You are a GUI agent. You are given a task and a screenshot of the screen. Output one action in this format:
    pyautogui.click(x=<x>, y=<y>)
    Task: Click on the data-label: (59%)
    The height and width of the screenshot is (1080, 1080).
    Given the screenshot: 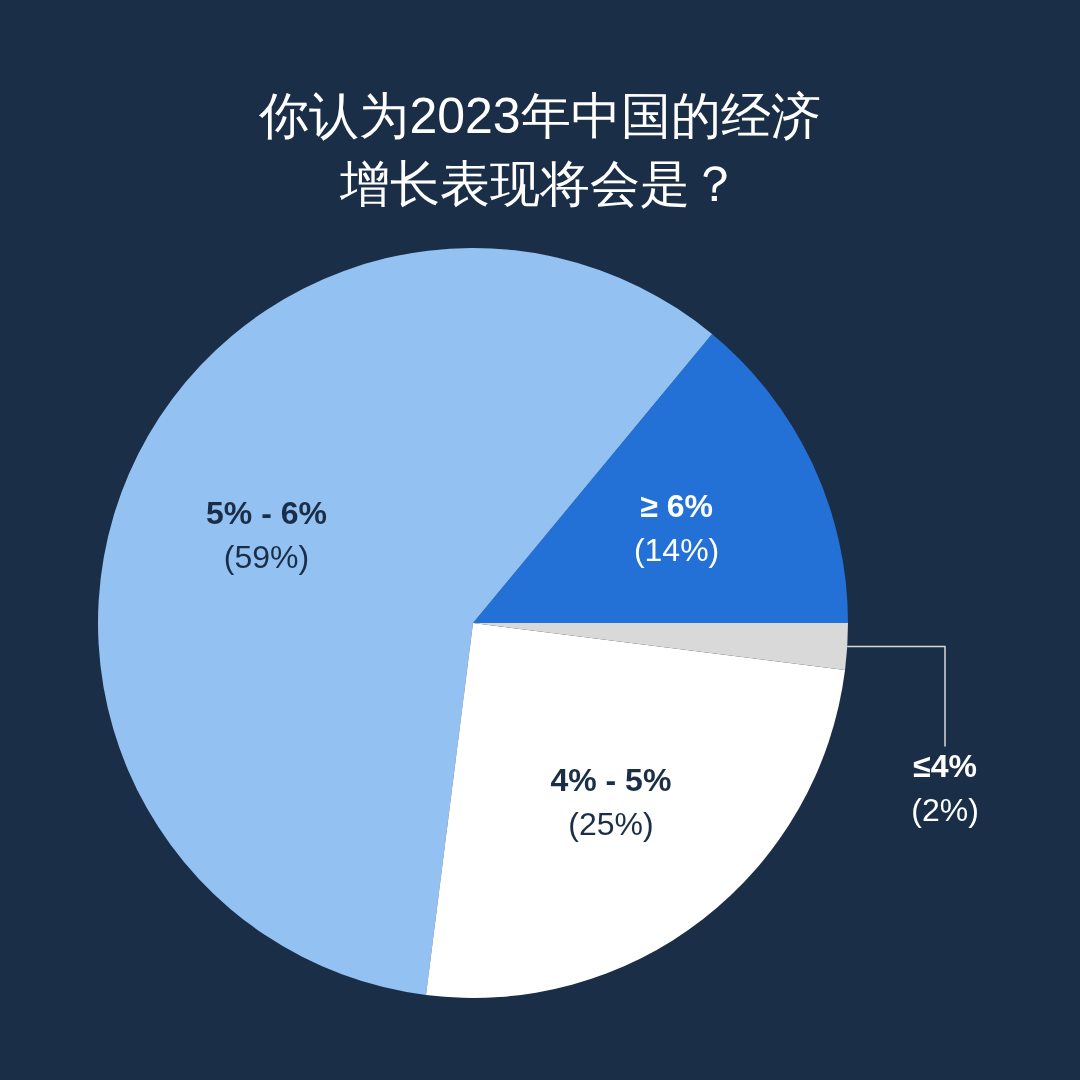 What is the action you would take?
    pyautogui.click(x=266, y=556)
    